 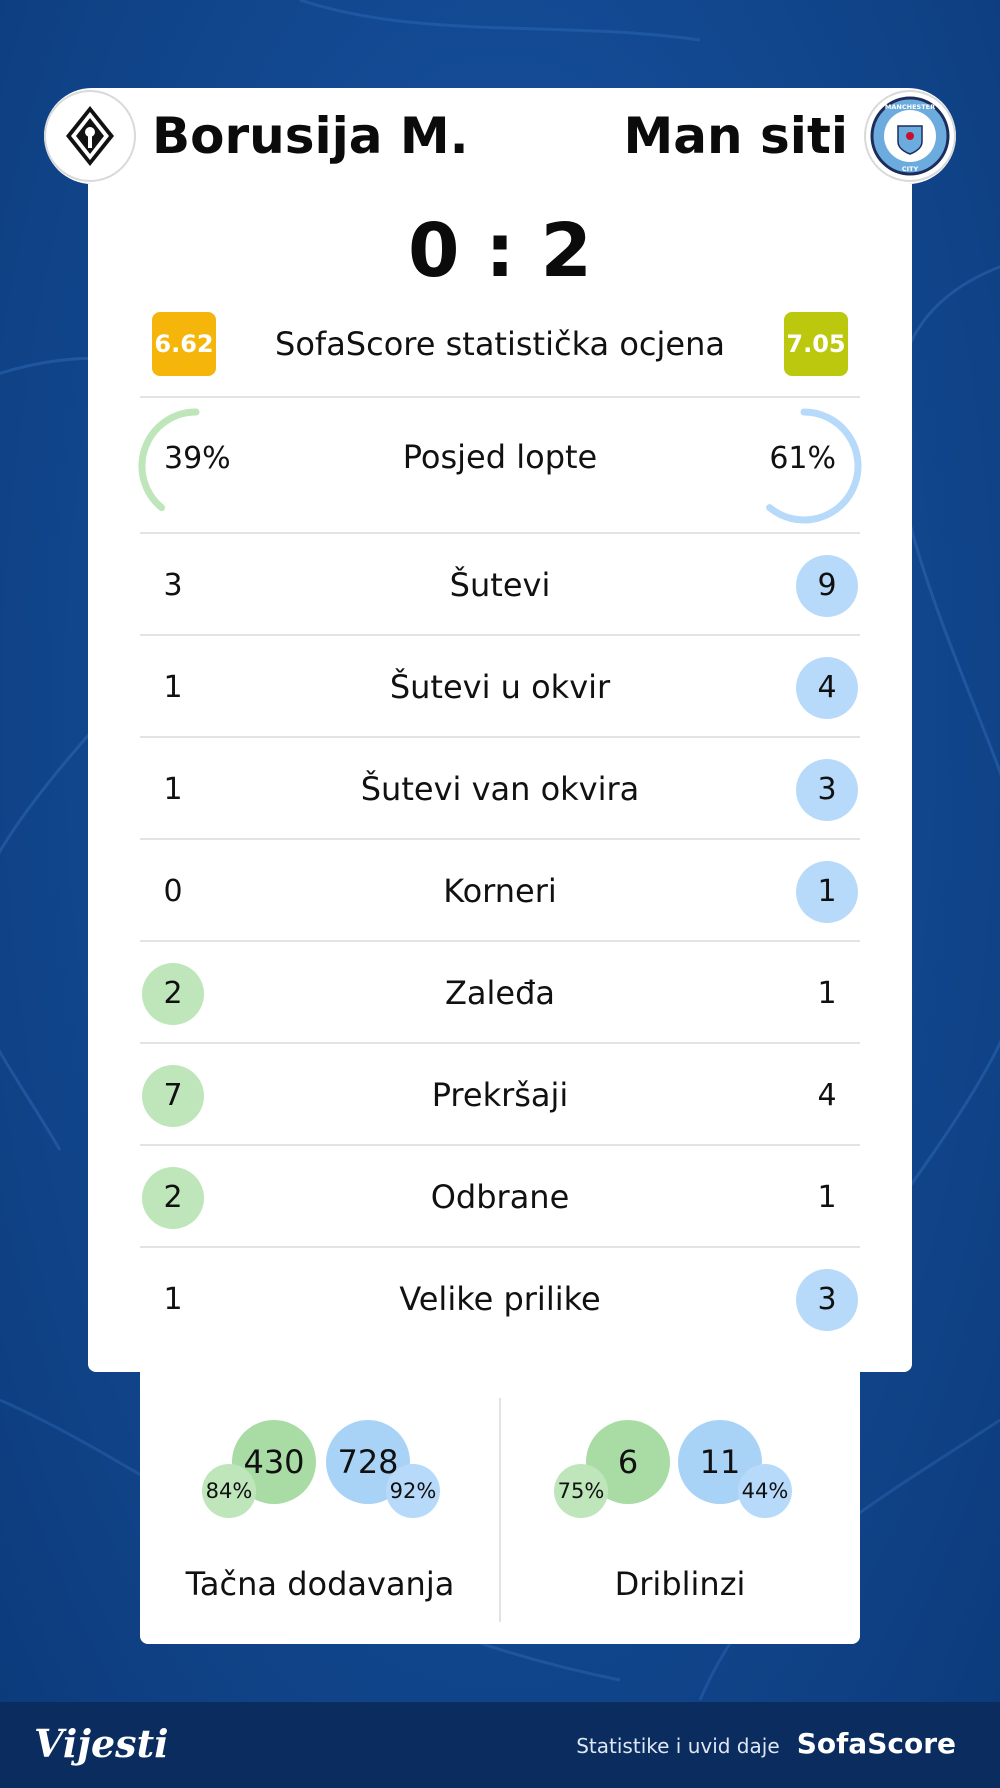 What do you see at coordinates (581, 1491) in the screenshot?
I see `home-dribbles-pct-bubble: 75%` at bounding box center [581, 1491].